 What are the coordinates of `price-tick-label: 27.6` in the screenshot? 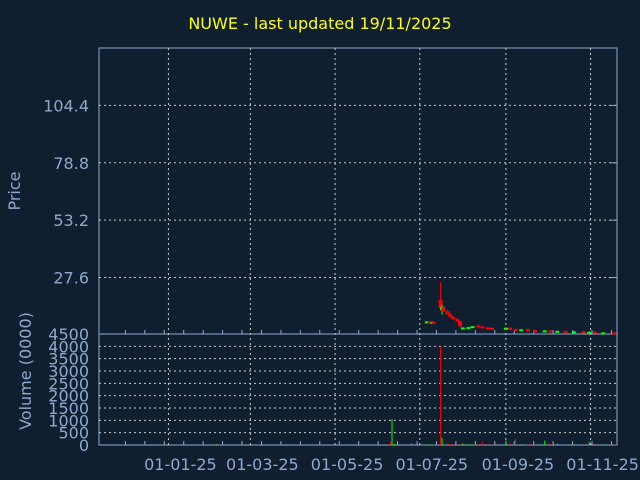 It's located at (71, 278).